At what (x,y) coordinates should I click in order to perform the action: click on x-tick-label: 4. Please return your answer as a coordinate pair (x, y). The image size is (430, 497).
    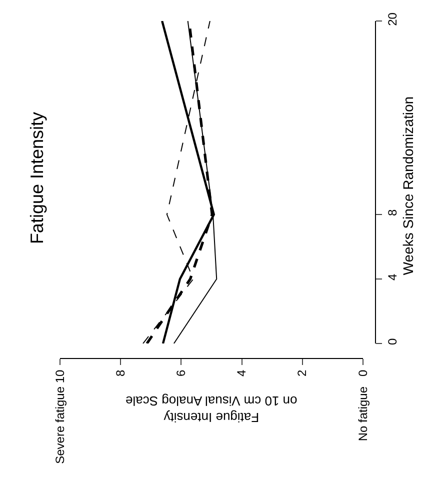
    Looking at the image, I should click on (241, 372).